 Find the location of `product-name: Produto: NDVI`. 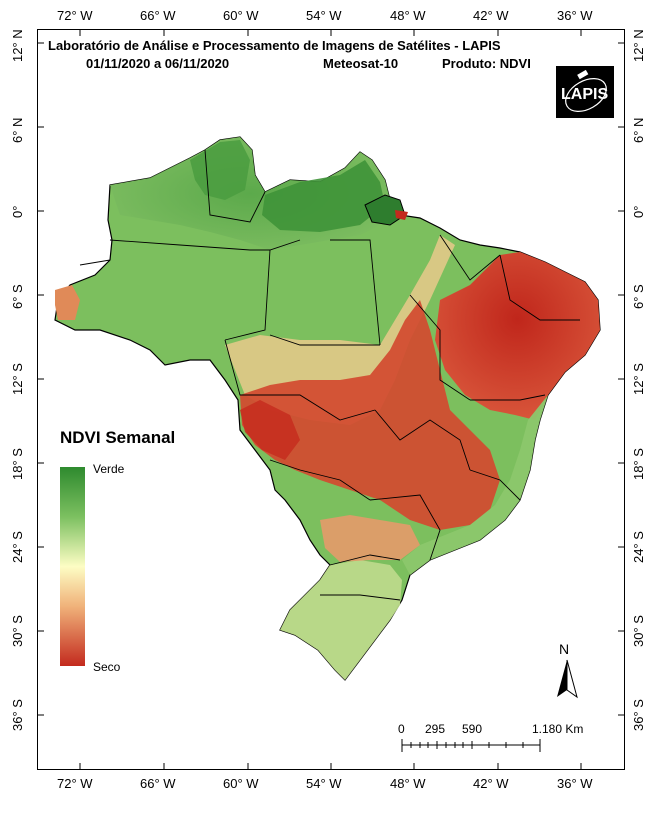

product-name: Produto: NDVI is located at coordinates (486, 63).